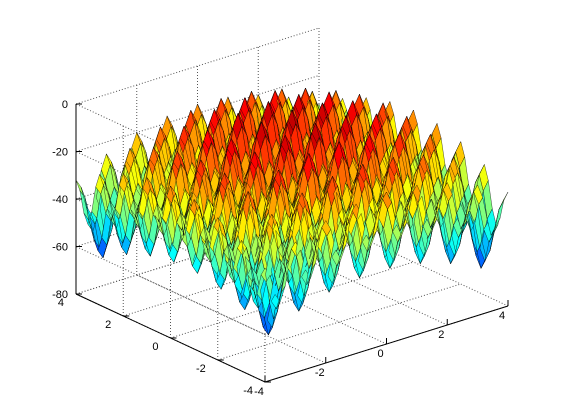 This screenshot has height=420, width=561. What do you see at coordinates (320, 373) in the screenshot?
I see `x-tick-label: -2` at bounding box center [320, 373].